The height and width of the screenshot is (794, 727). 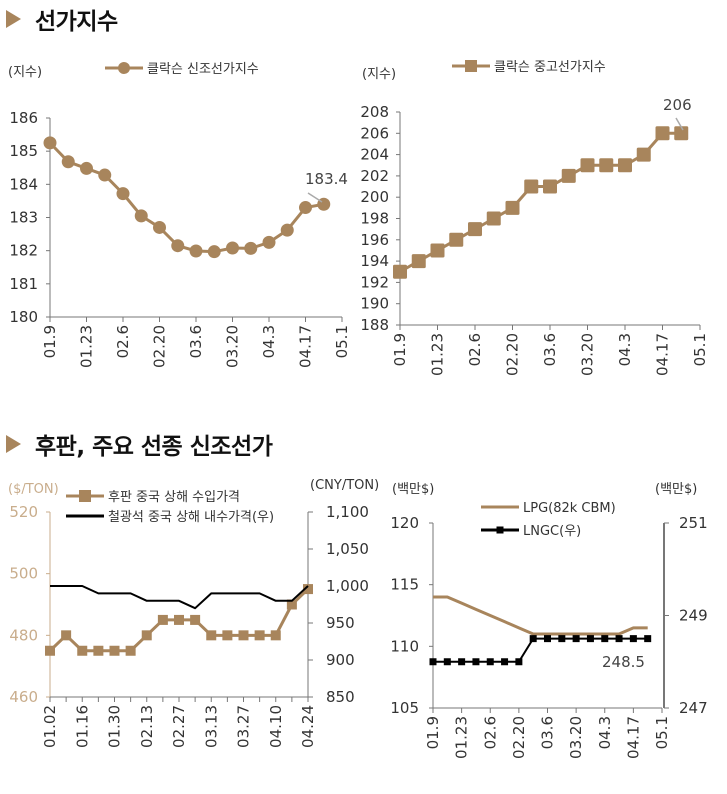 I want to click on chart4-y-tick-label: 110, so click(x=404, y=646).